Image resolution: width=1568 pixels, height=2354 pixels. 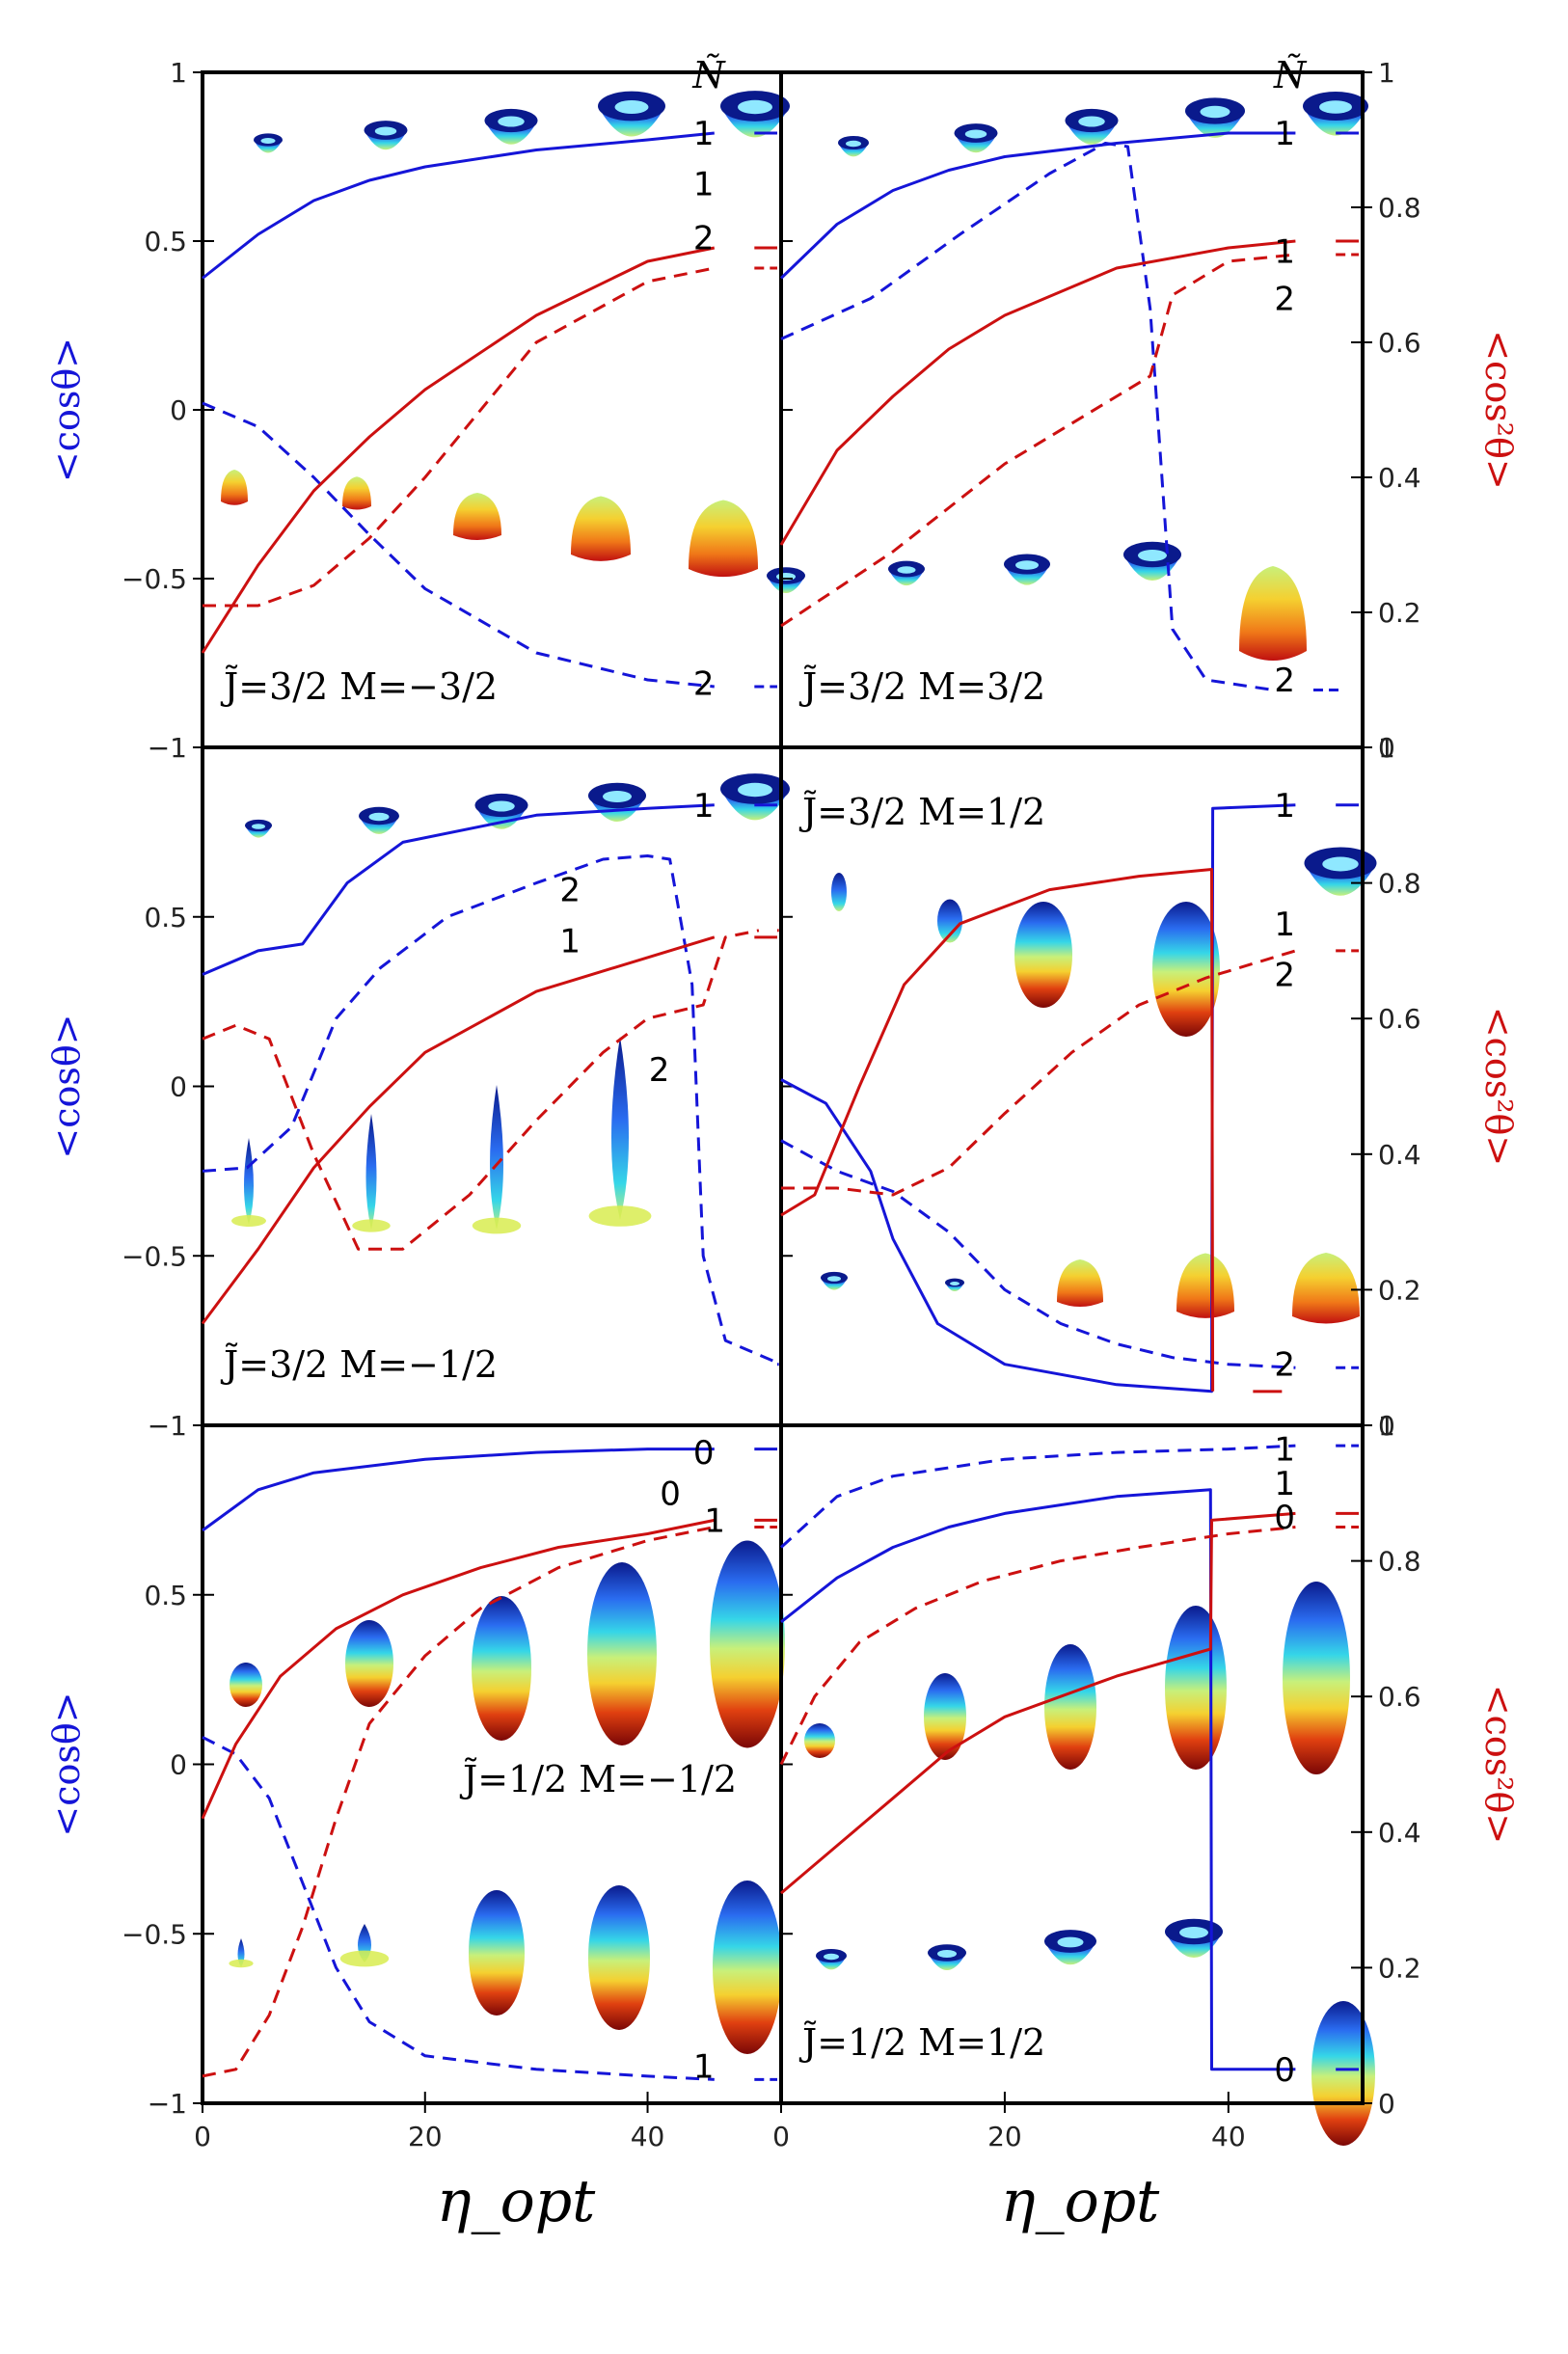 What do you see at coordinates (372, 1226) in the screenshot?
I see `orbital-drop-p3-1-ring` at bounding box center [372, 1226].